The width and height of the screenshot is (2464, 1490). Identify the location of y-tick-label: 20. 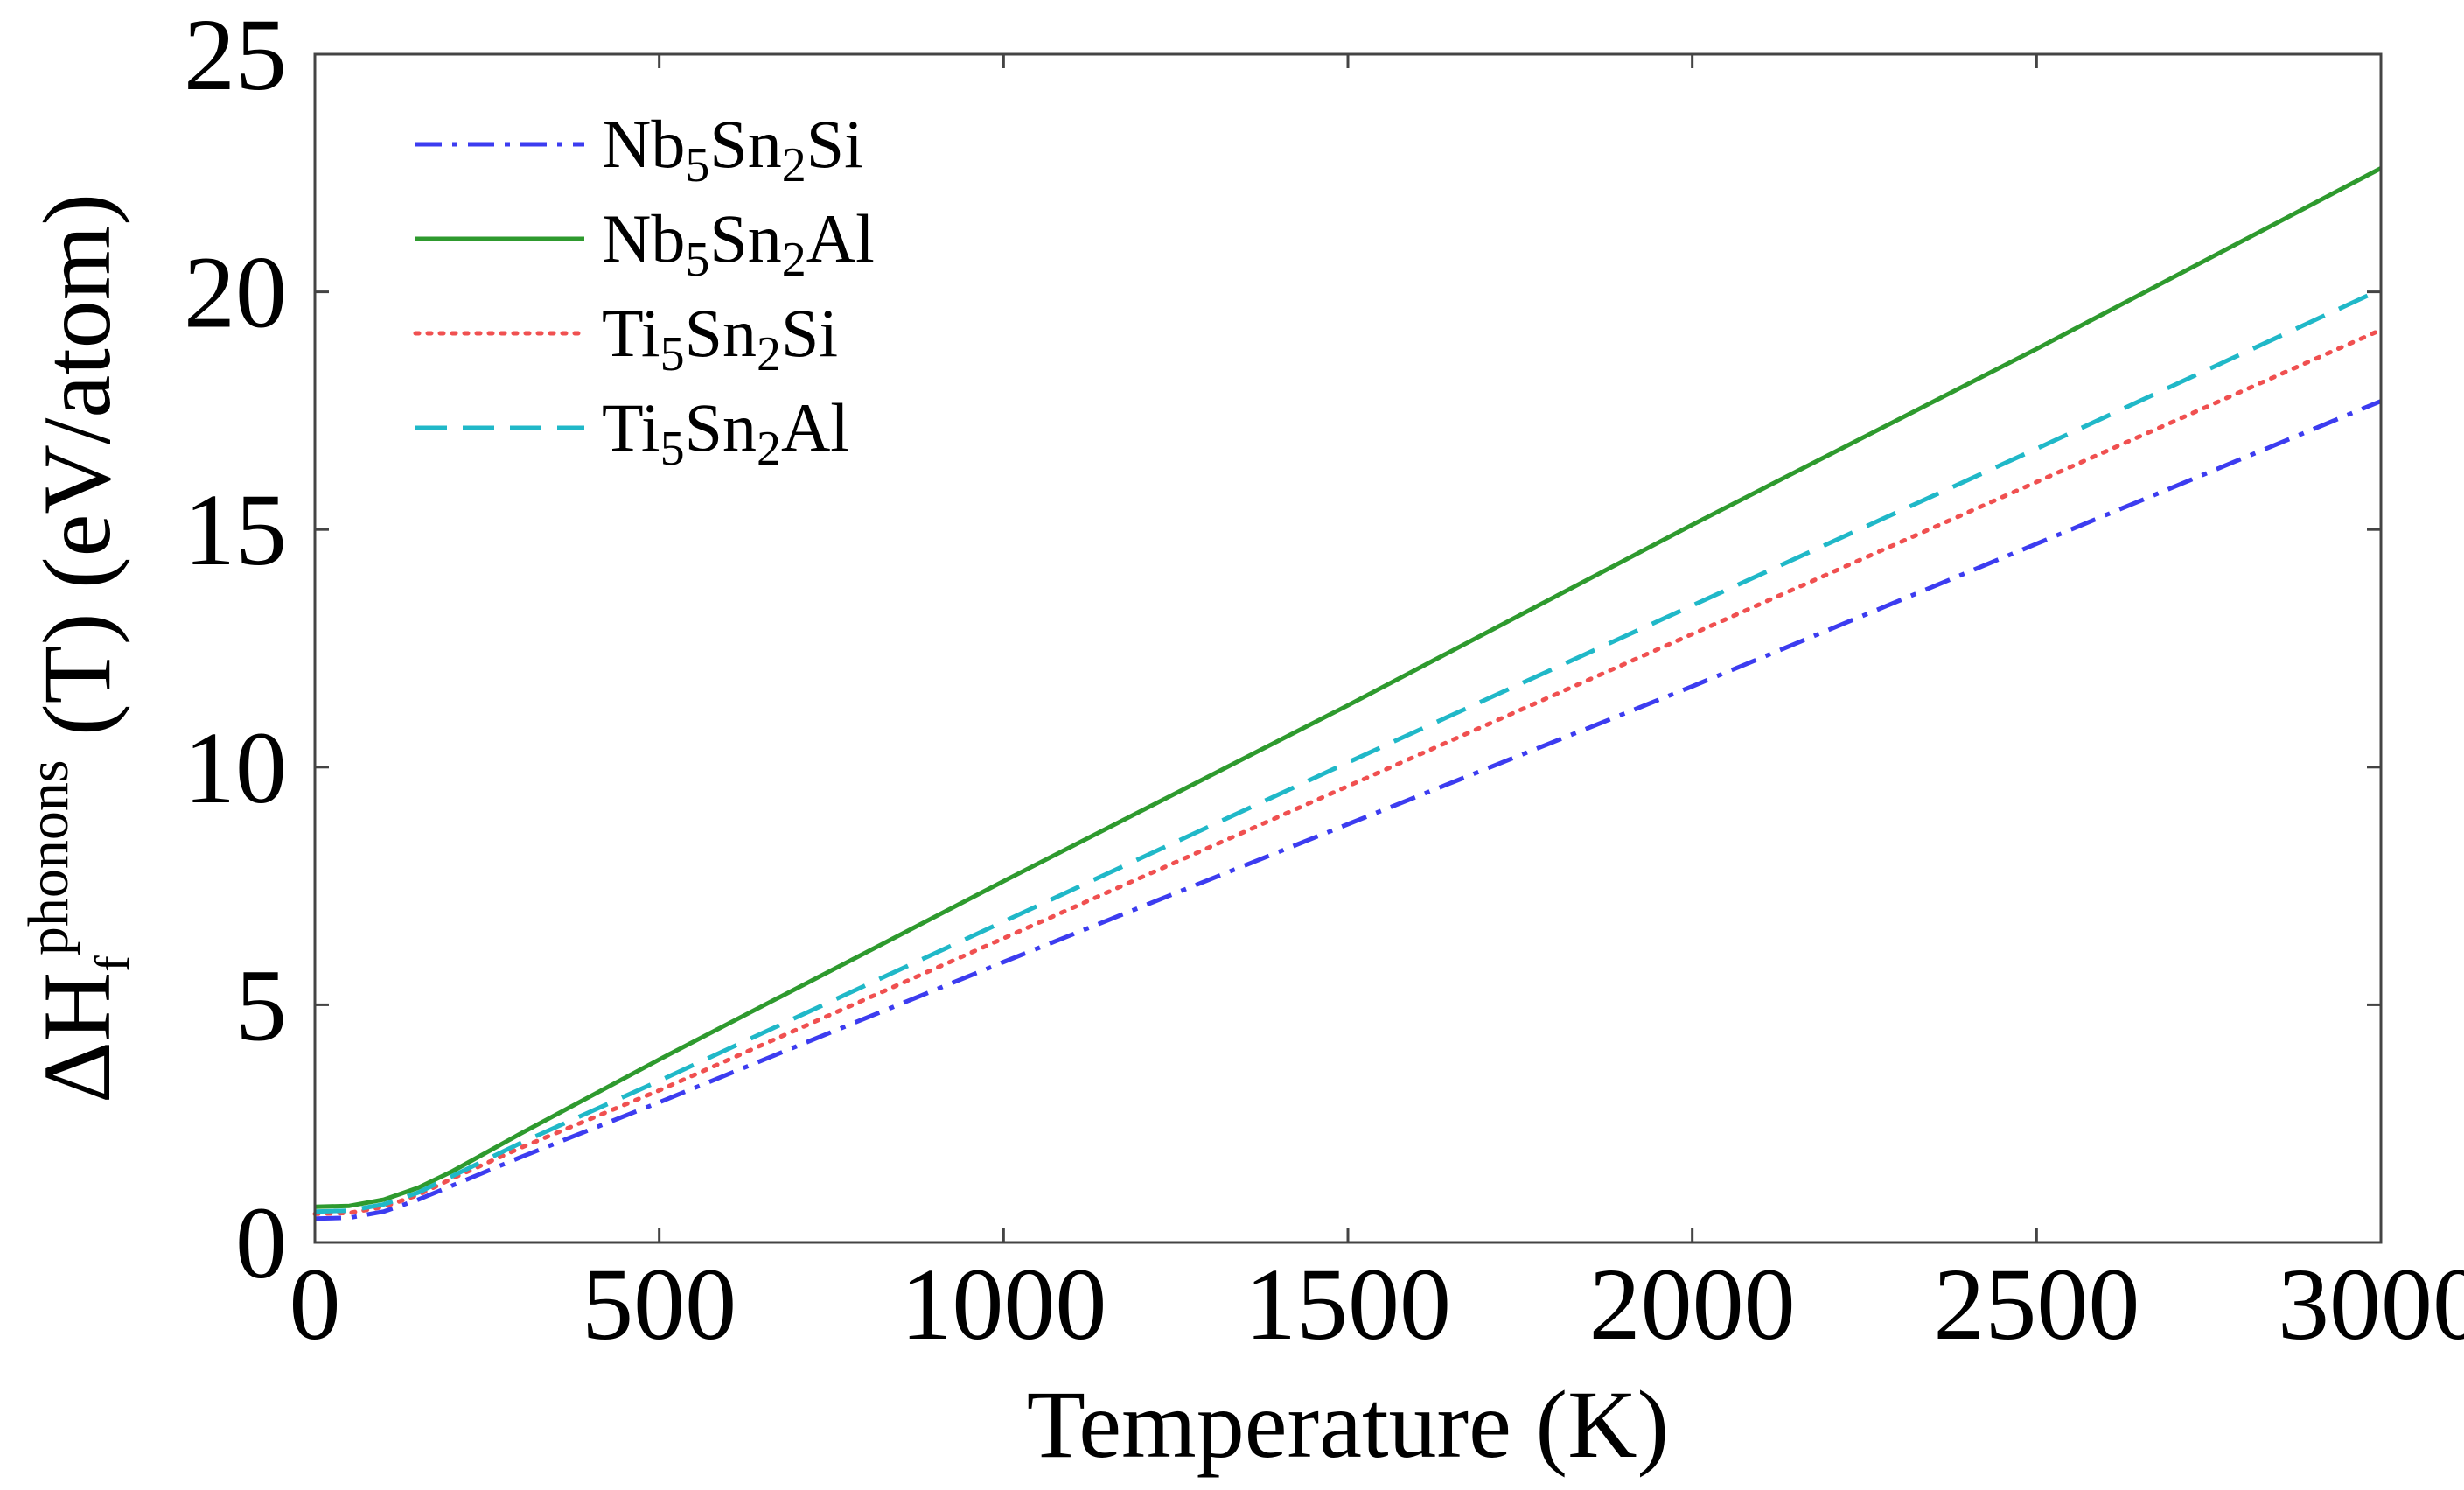
(236, 292).